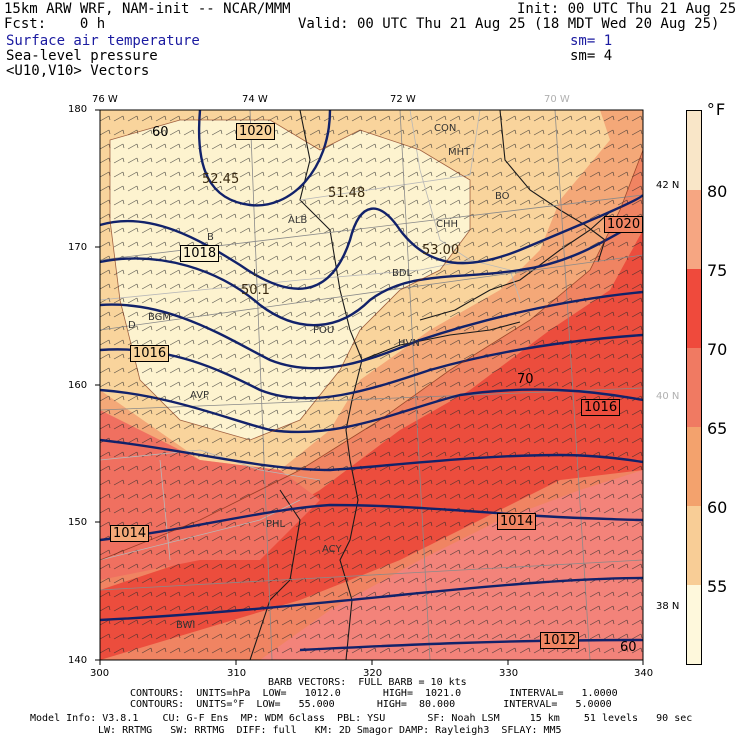 This screenshot has height=740, width=740. What do you see at coordinates (103, 41) in the screenshot?
I see `field-temperature-label: Surface air temperature` at bounding box center [103, 41].